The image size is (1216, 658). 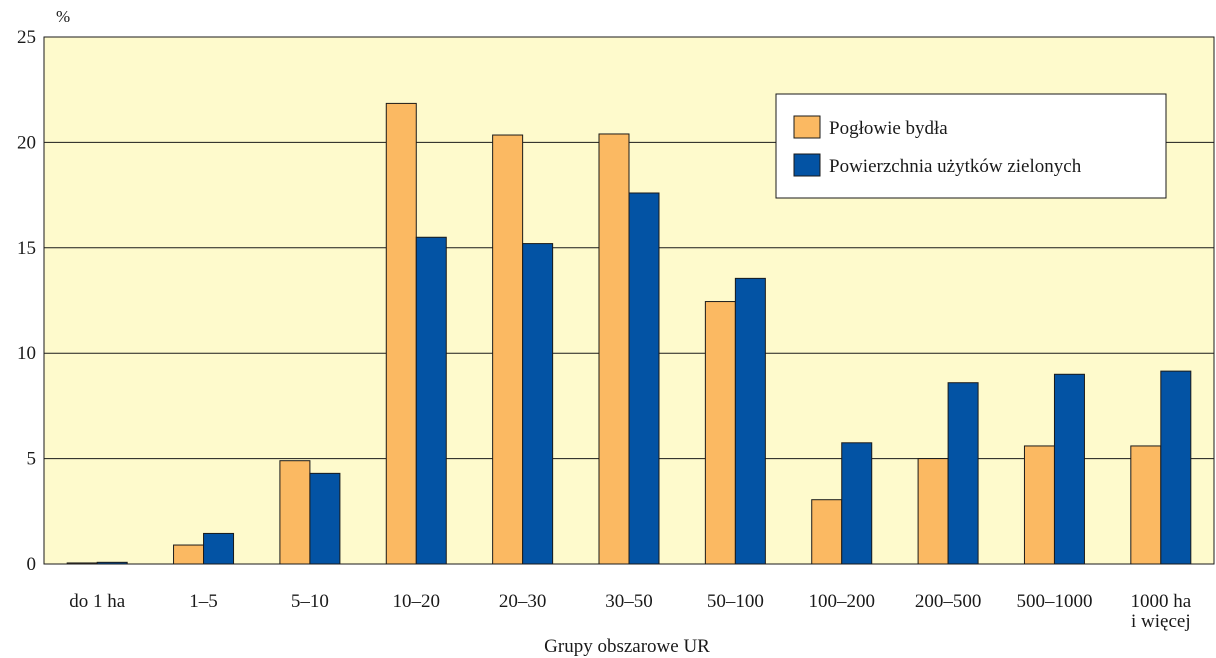 I want to click on x-category-label: 1–5, so click(x=203, y=601).